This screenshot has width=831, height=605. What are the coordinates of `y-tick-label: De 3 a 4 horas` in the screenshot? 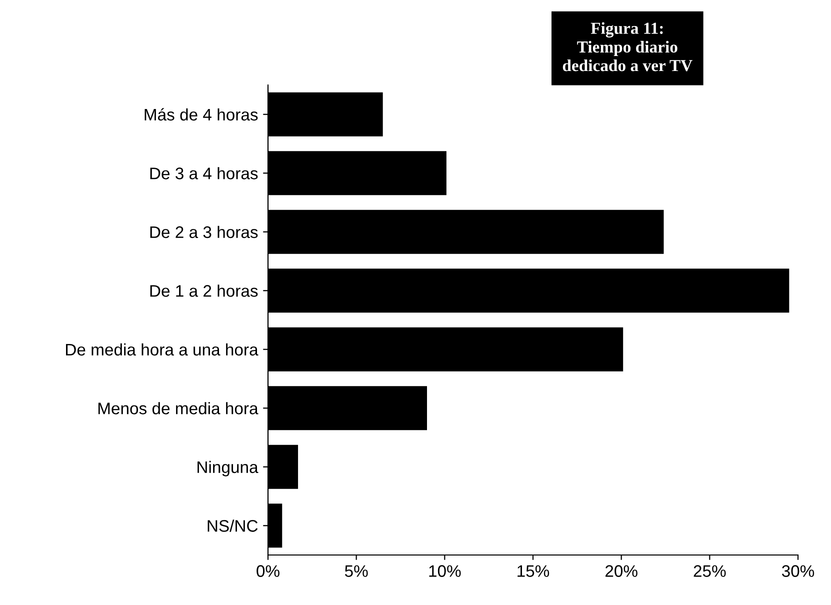 It's located at (204, 173).